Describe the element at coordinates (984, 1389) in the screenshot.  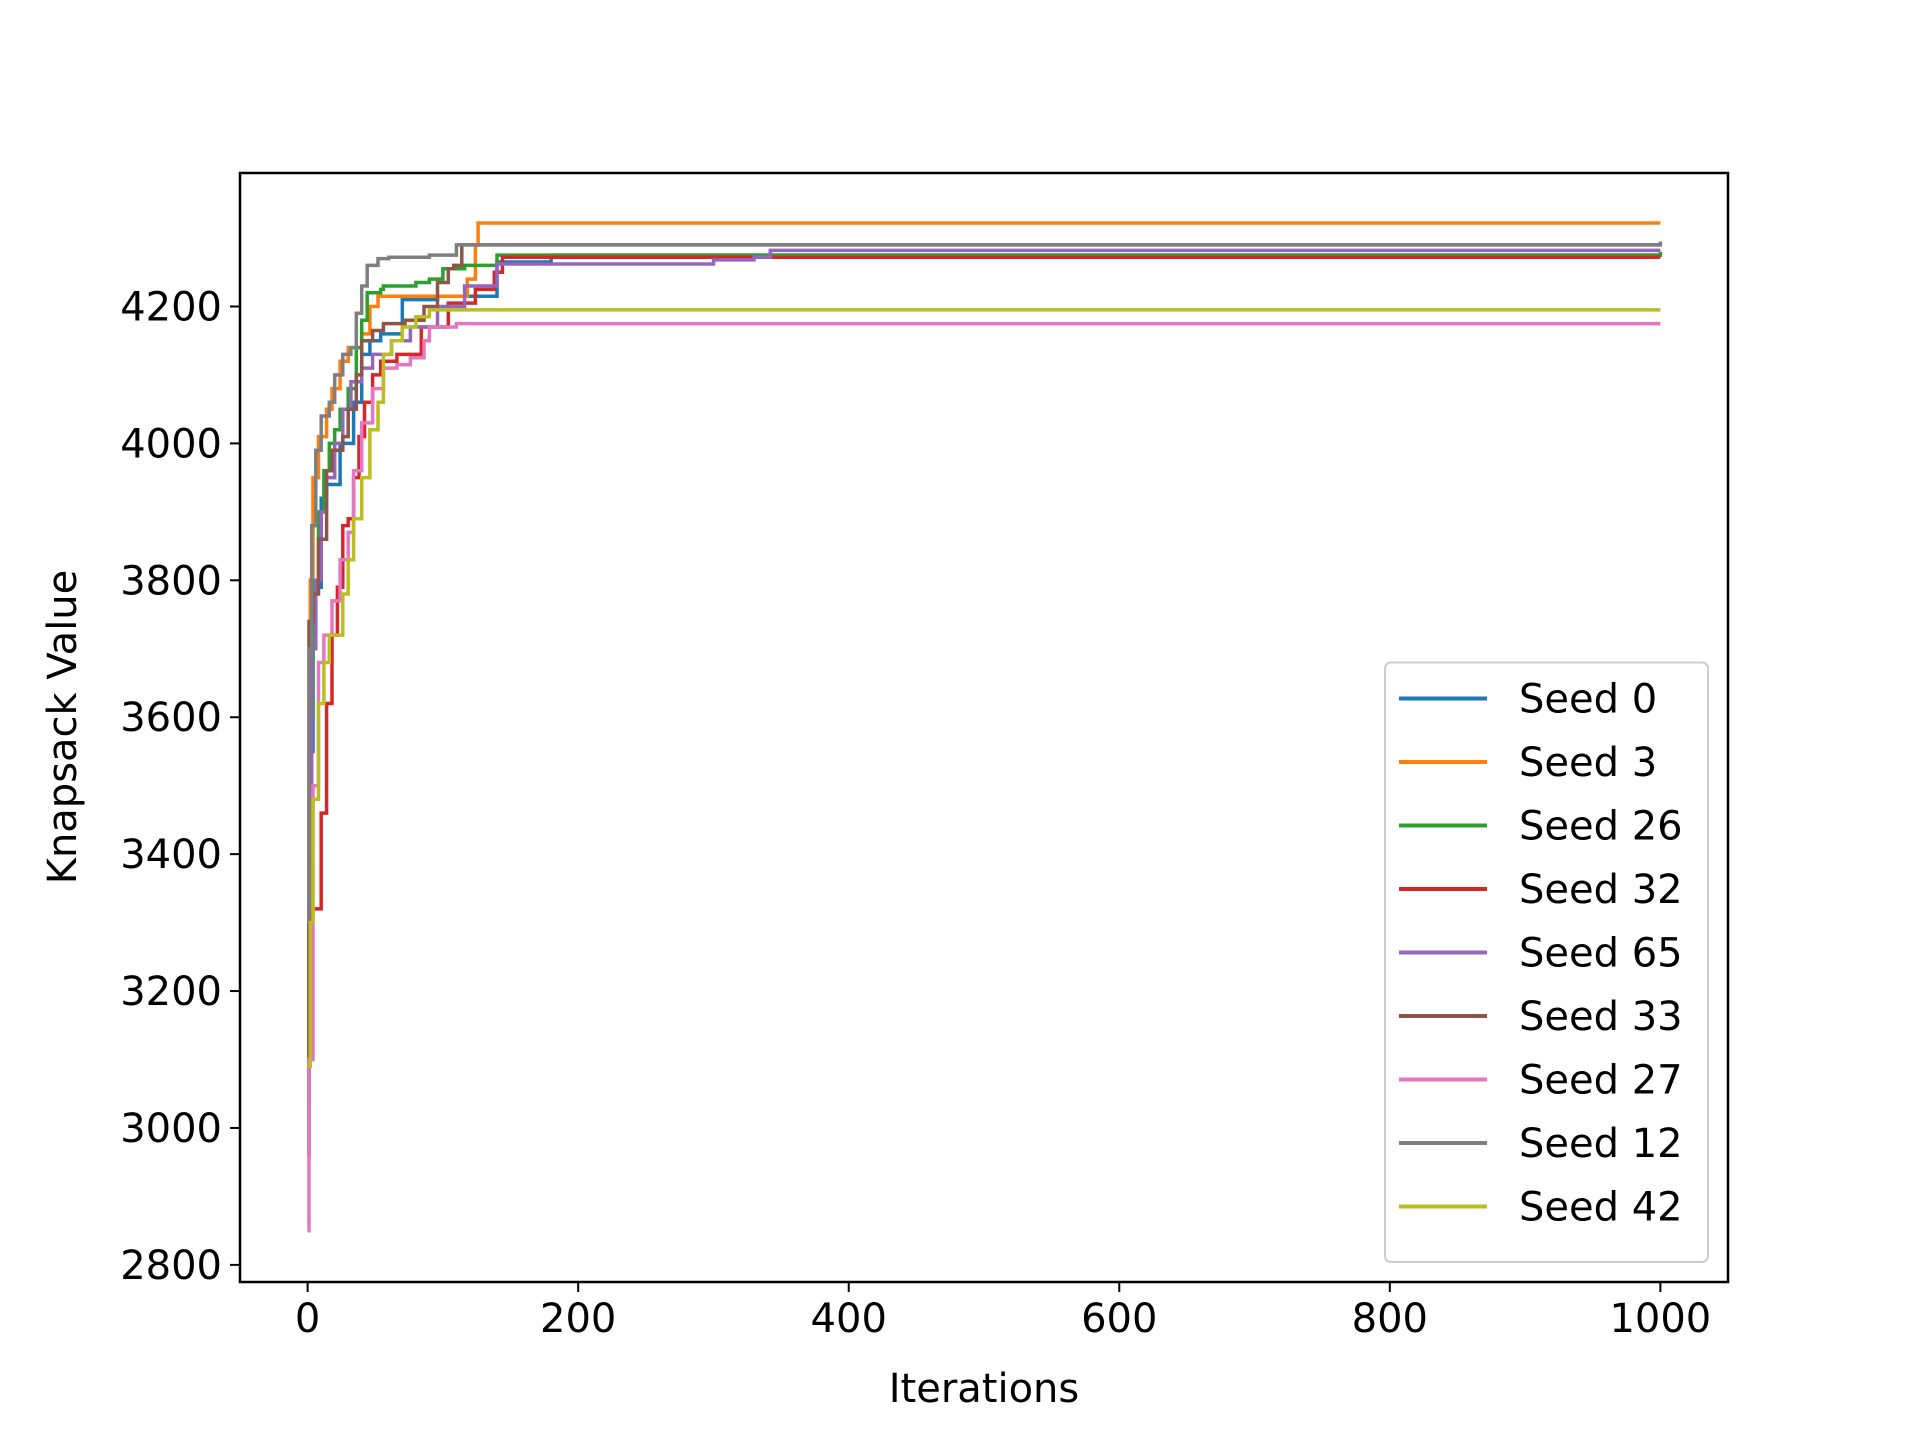
I see `x-axis-label: Iterations` at that location.